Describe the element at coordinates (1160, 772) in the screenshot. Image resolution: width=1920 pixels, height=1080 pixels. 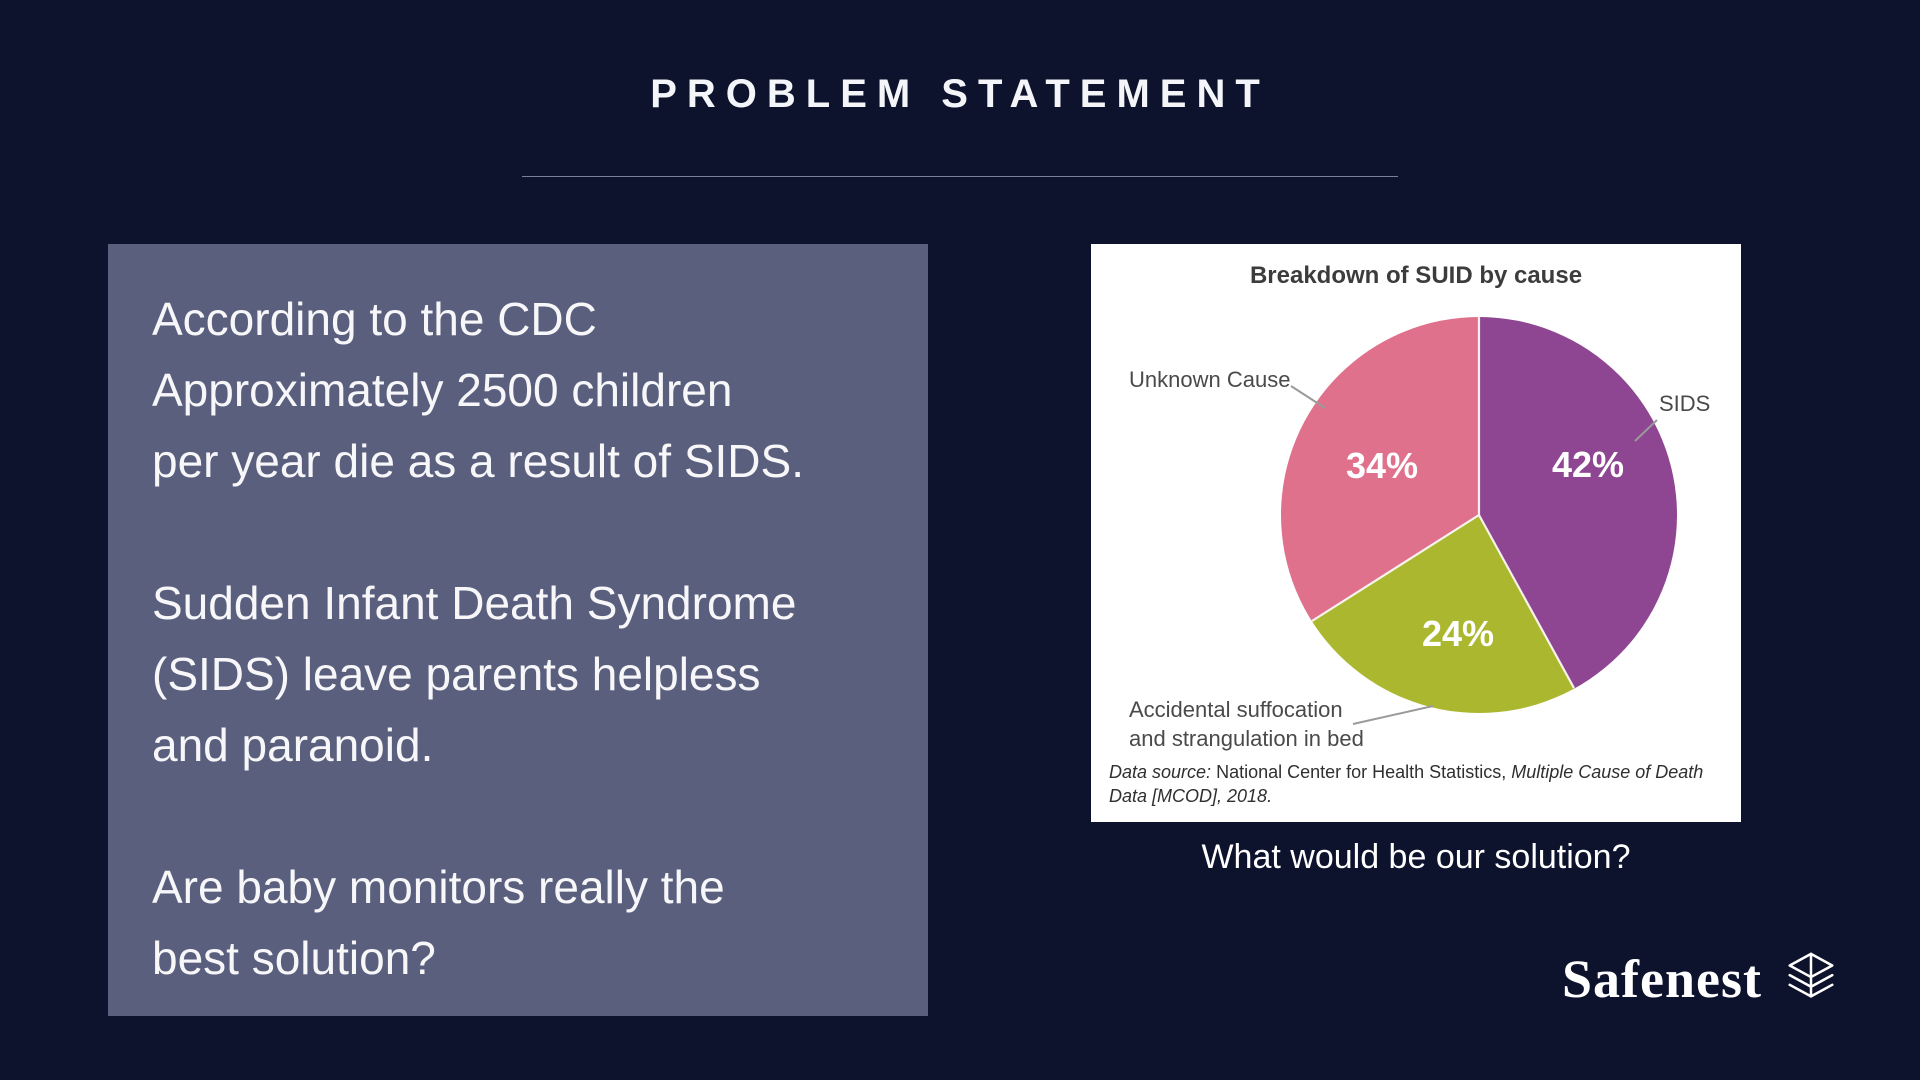
I see `data-source-prefix: Data source:` at that location.